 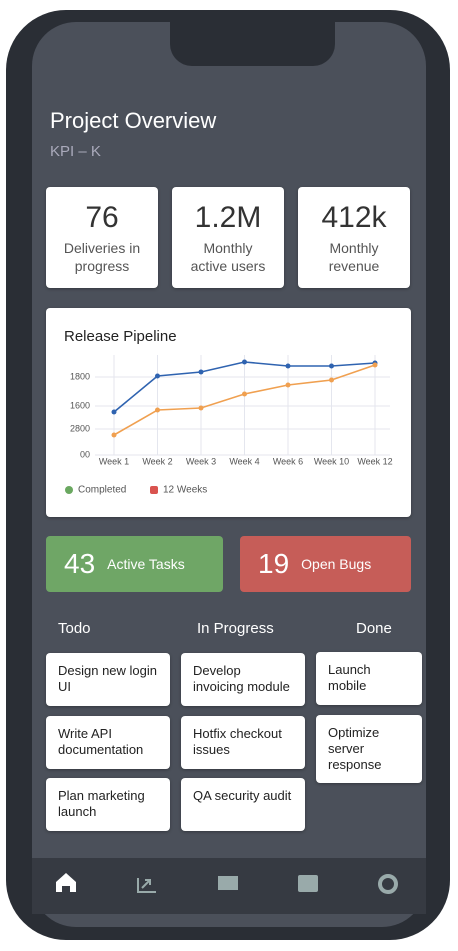 I want to click on settings-icon, so click(x=388, y=884).